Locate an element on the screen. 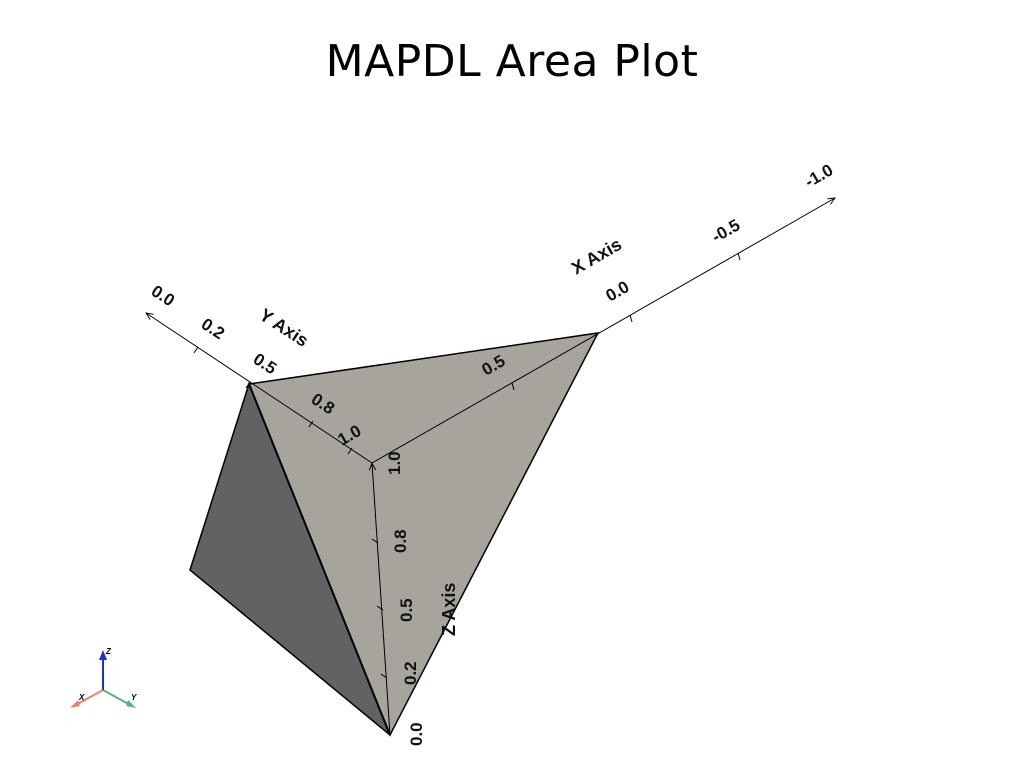 This screenshot has width=1024, height=768. triad-z-arrowhead is located at coordinates (103, 655).